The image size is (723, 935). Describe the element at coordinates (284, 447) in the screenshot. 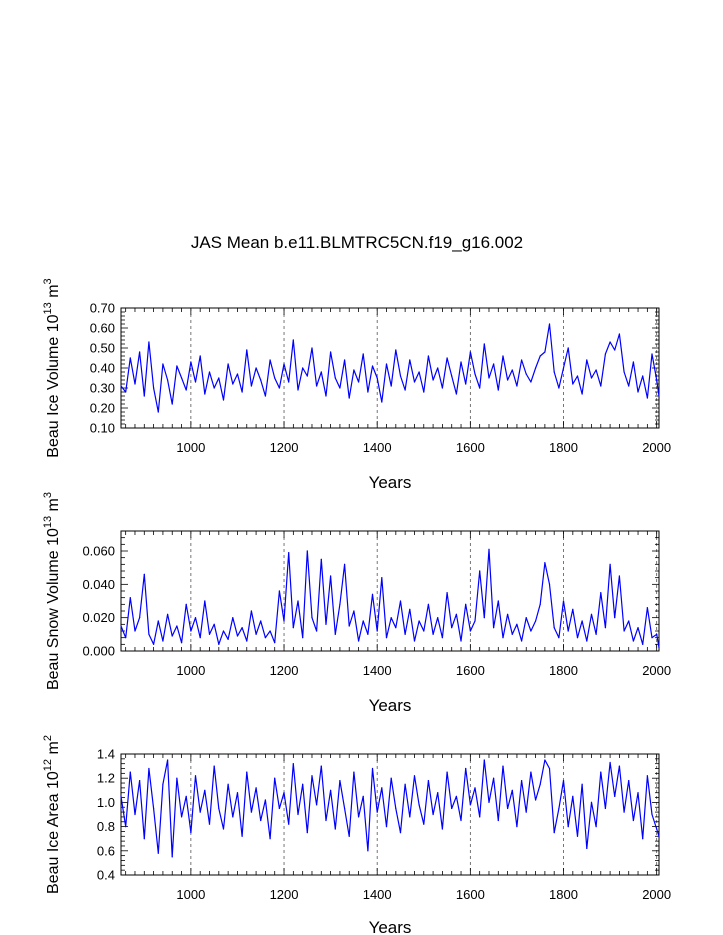

I see `ice-volume-xtick-label: 1200` at that location.